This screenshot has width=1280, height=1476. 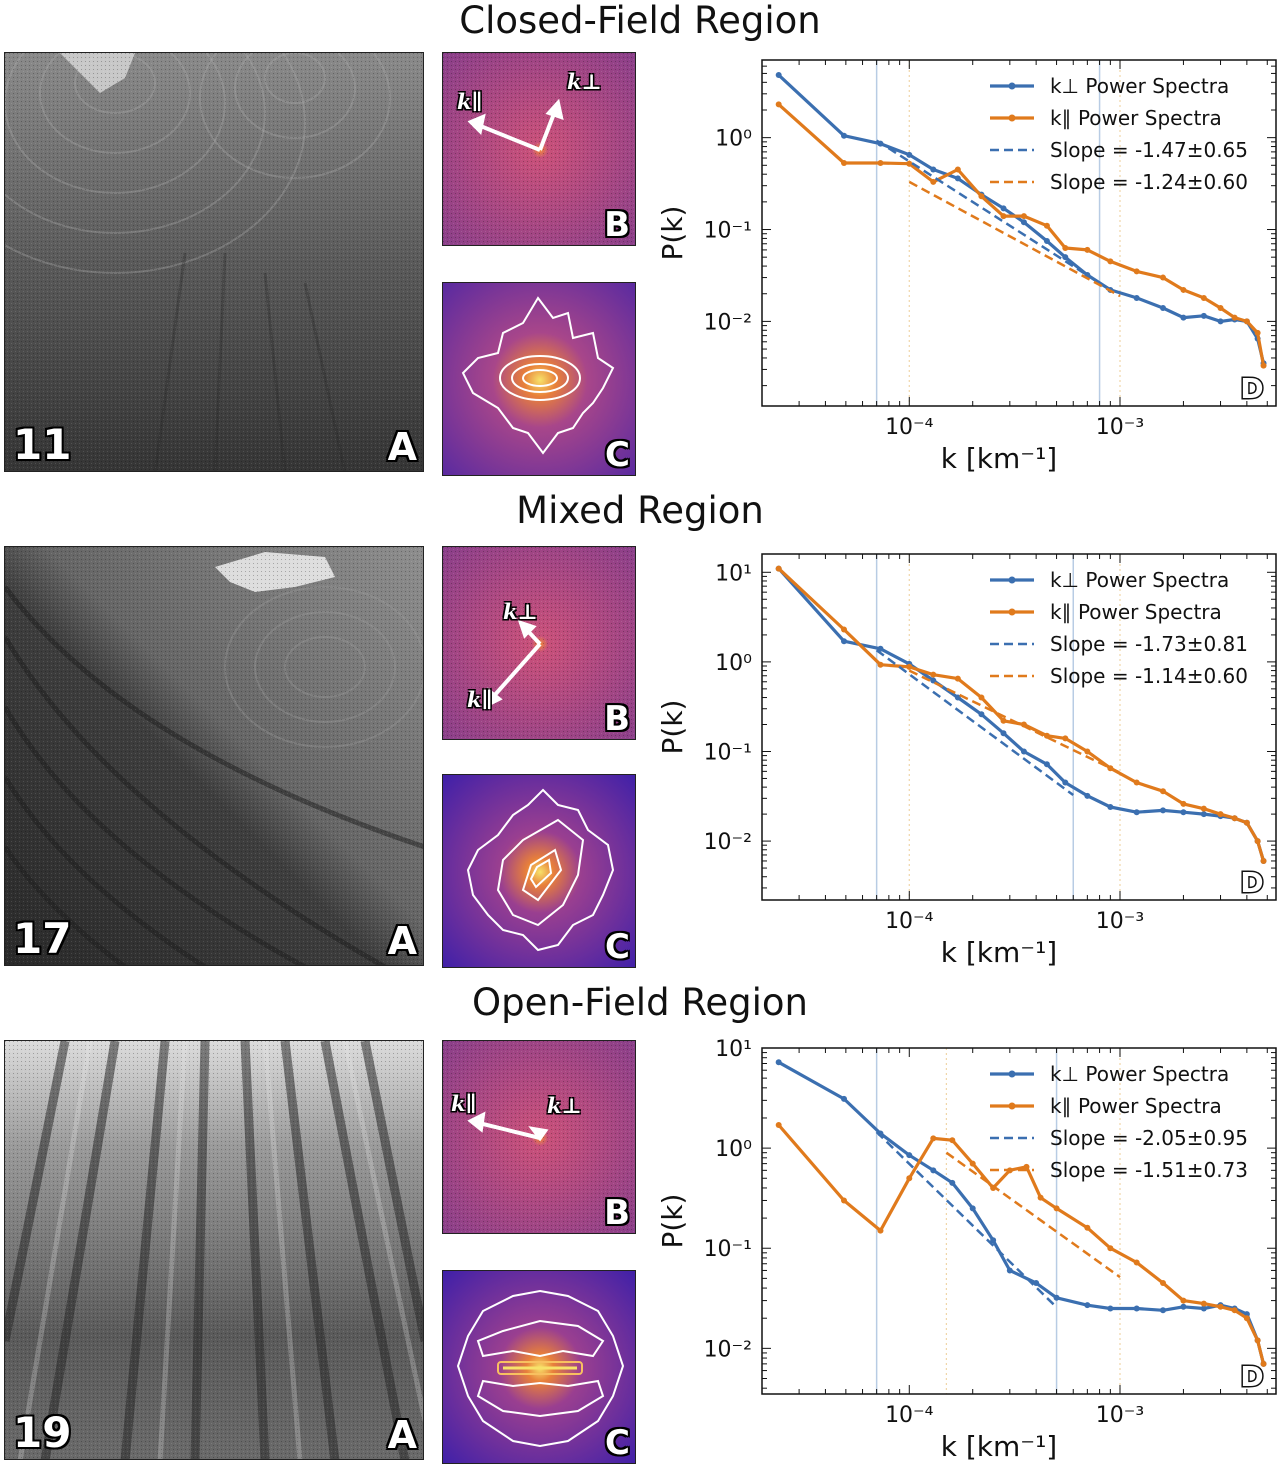 What do you see at coordinates (640, 1002) in the screenshot?
I see `row-title-open: Open-Field Region` at bounding box center [640, 1002].